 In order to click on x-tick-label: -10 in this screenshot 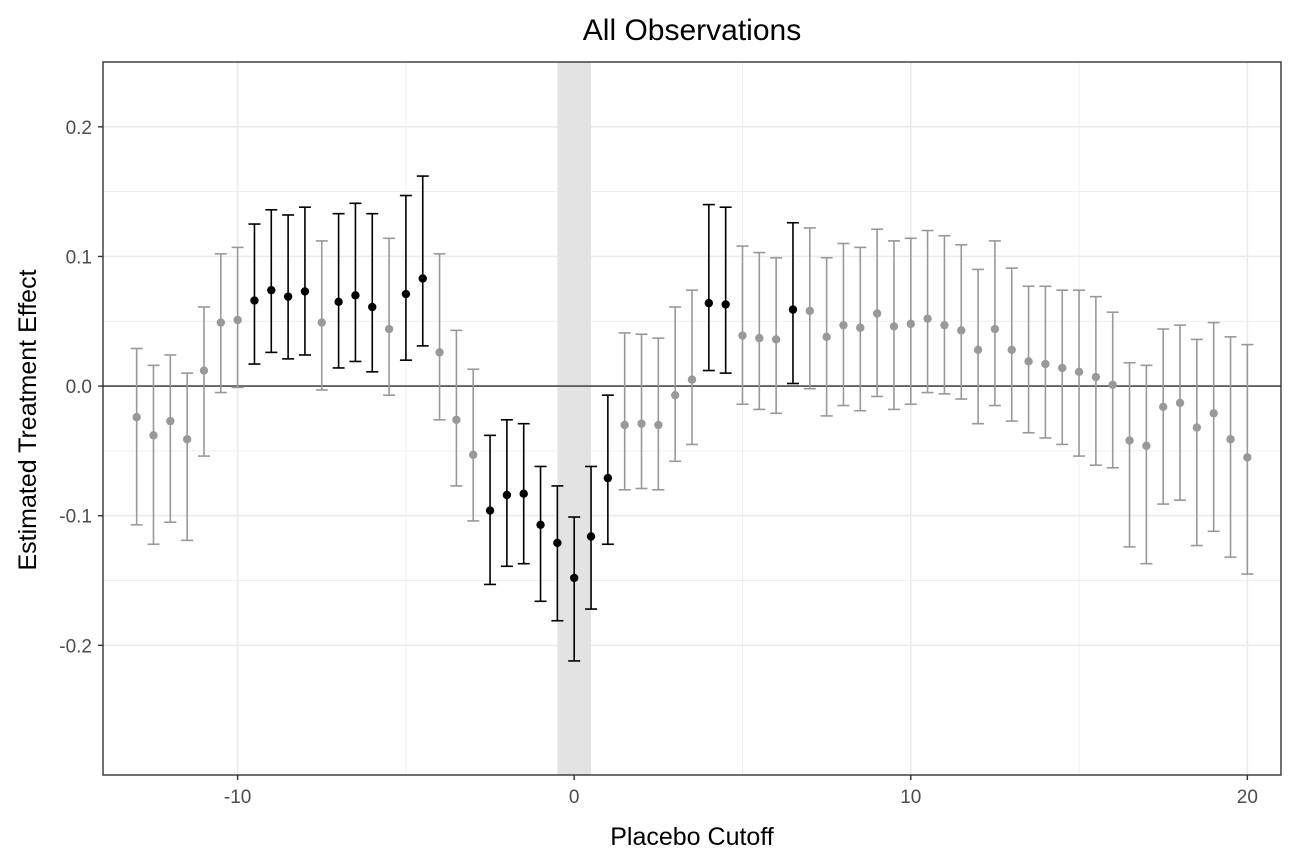, I will do `click(237, 797)`.